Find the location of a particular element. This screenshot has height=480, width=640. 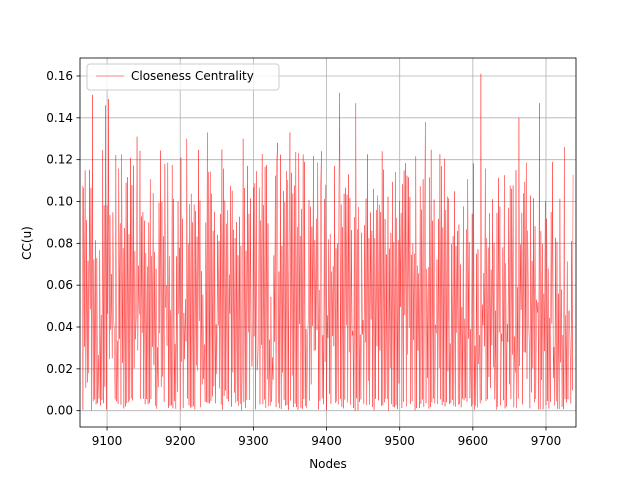

y-tick-label: 0.14 is located at coordinates (59, 118).